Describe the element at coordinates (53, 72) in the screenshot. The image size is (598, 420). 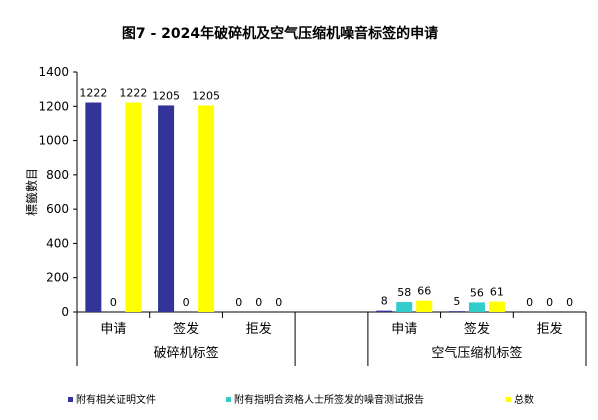
I see `y-tick-label: 1400` at that location.